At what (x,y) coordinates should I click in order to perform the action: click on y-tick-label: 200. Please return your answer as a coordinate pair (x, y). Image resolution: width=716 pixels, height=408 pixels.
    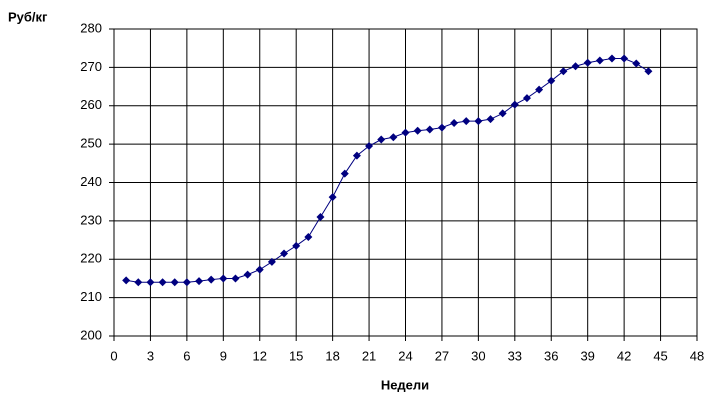
    Looking at the image, I should click on (91, 334).